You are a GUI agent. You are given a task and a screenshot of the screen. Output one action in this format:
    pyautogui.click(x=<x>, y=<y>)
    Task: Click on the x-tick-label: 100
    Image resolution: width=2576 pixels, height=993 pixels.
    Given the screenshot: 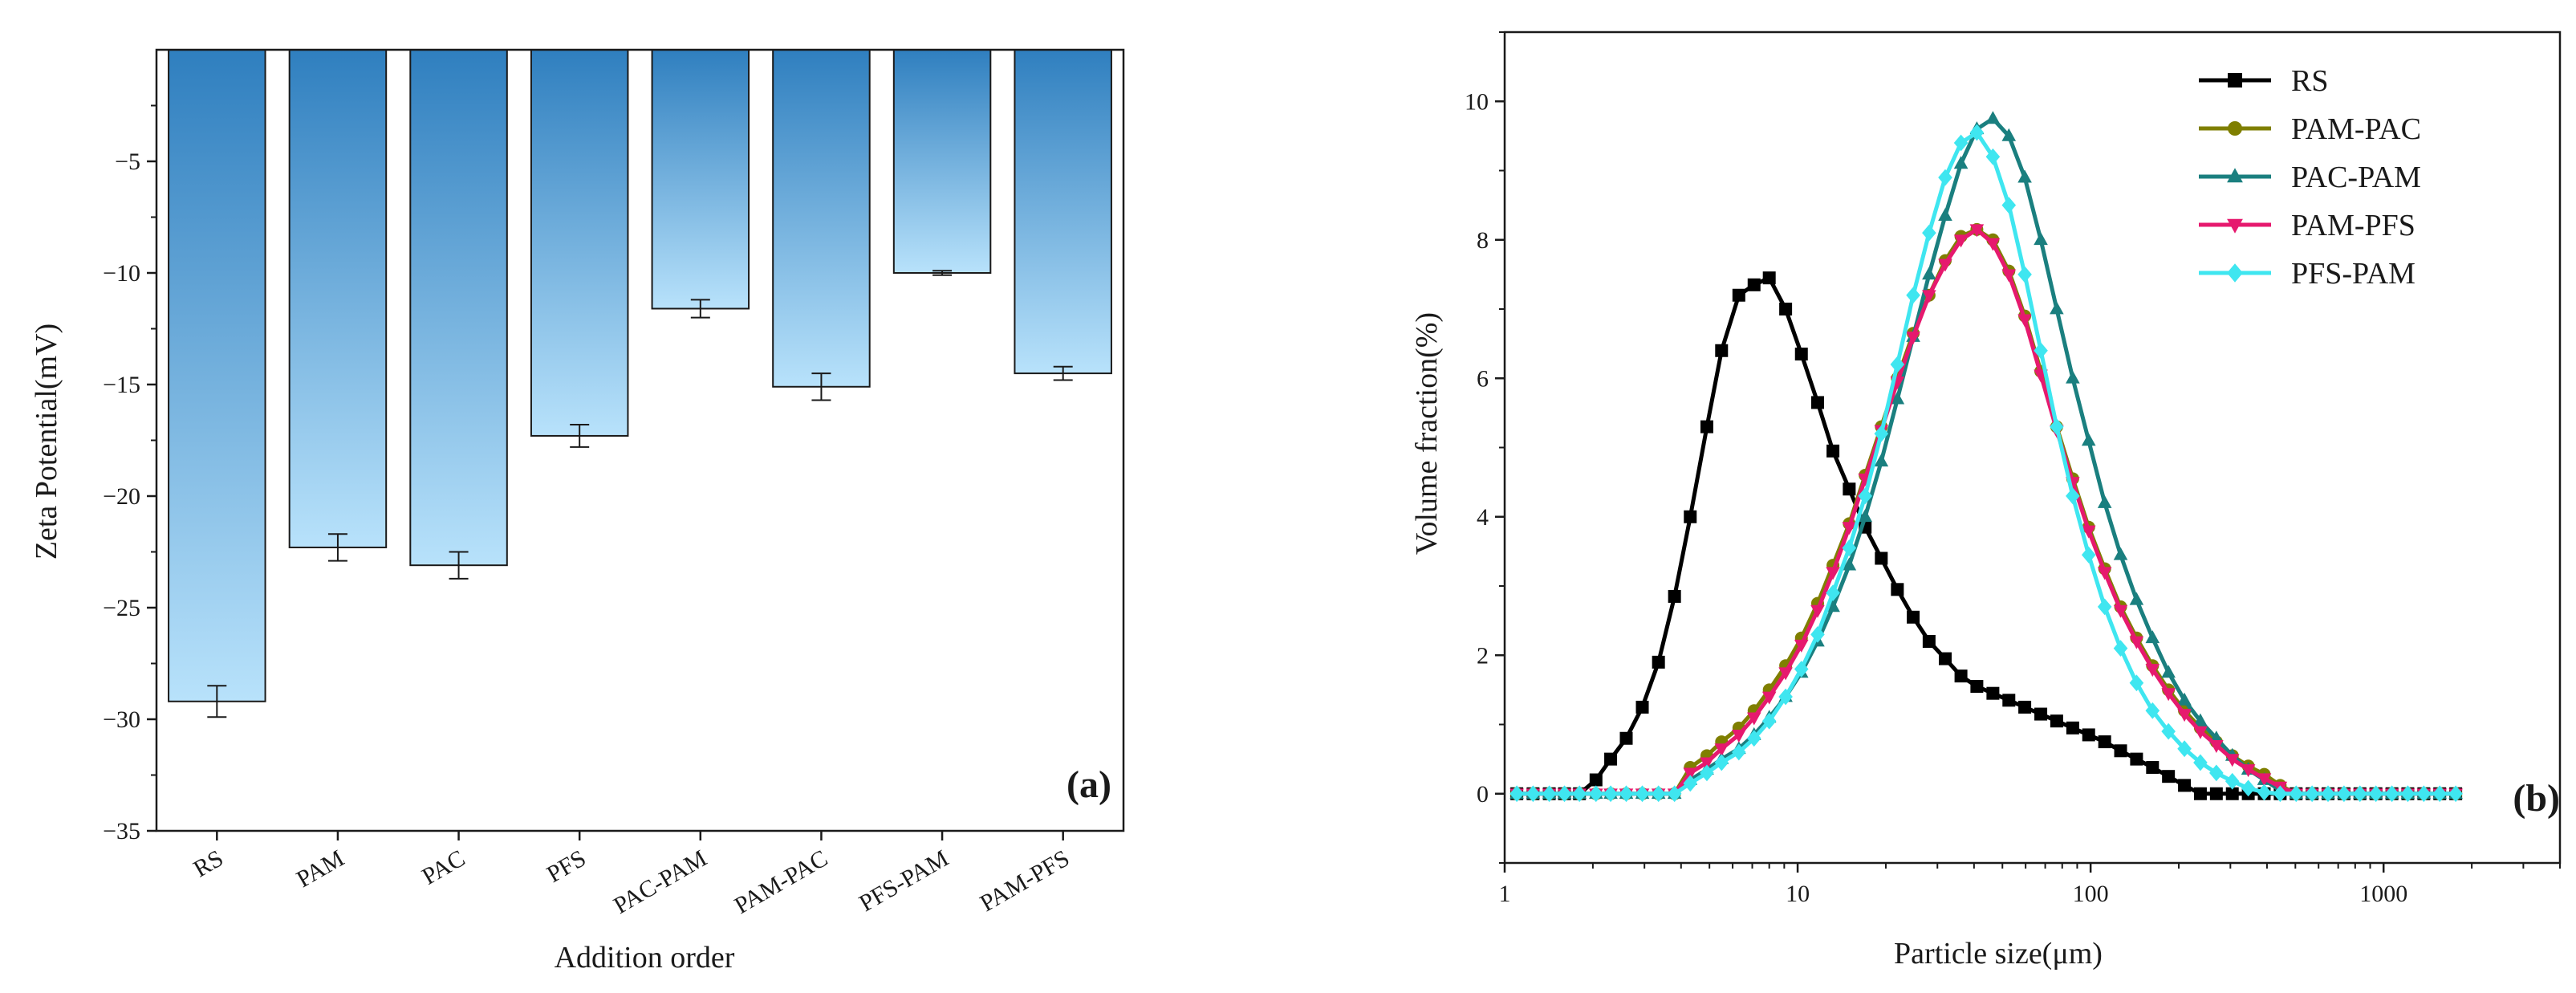 What is the action you would take?
    pyautogui.click(x=2091, y=894)
    